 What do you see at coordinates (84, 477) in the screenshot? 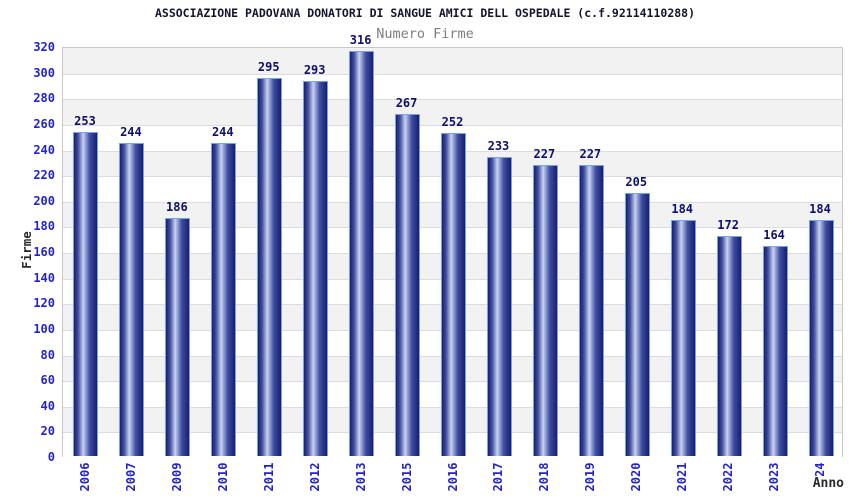
I see `x-tick-label: 2006` at bounding box center [84, 477].